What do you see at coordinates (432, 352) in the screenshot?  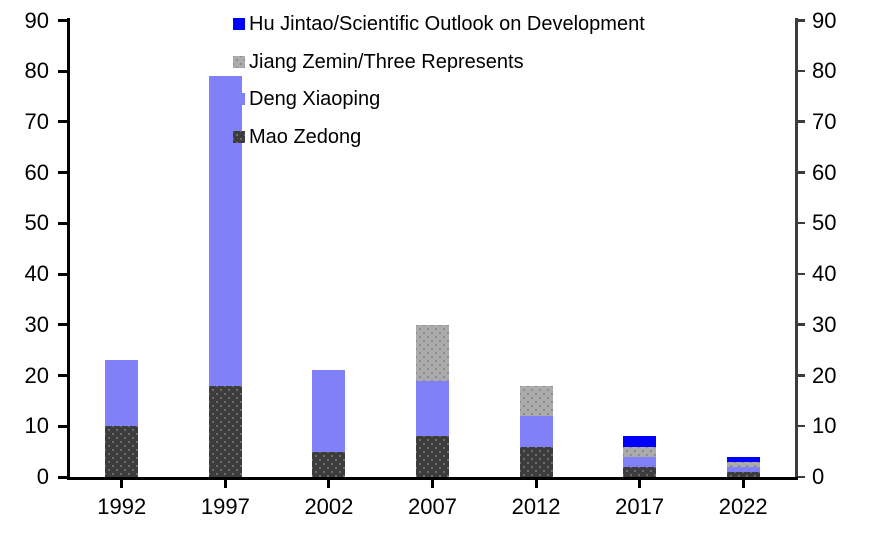 I see `bar-segment-jiang-zemin-2007` at bounding box center [432, 352].